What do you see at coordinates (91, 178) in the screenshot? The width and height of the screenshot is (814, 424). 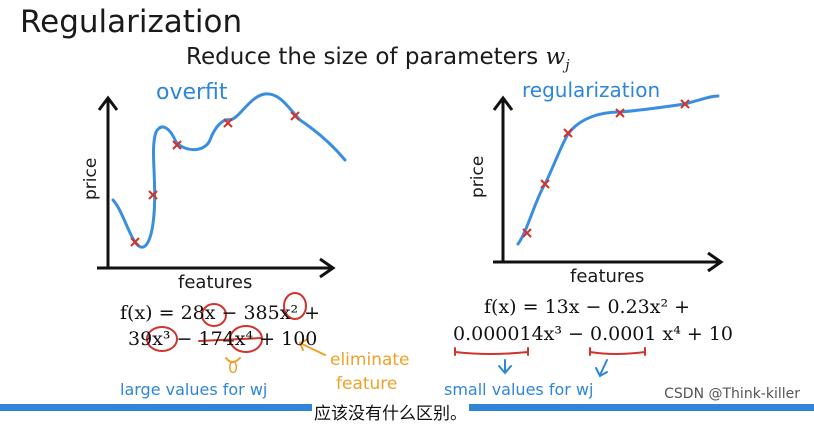 I see `left-y-label: price` at bounding box center [91, 178].